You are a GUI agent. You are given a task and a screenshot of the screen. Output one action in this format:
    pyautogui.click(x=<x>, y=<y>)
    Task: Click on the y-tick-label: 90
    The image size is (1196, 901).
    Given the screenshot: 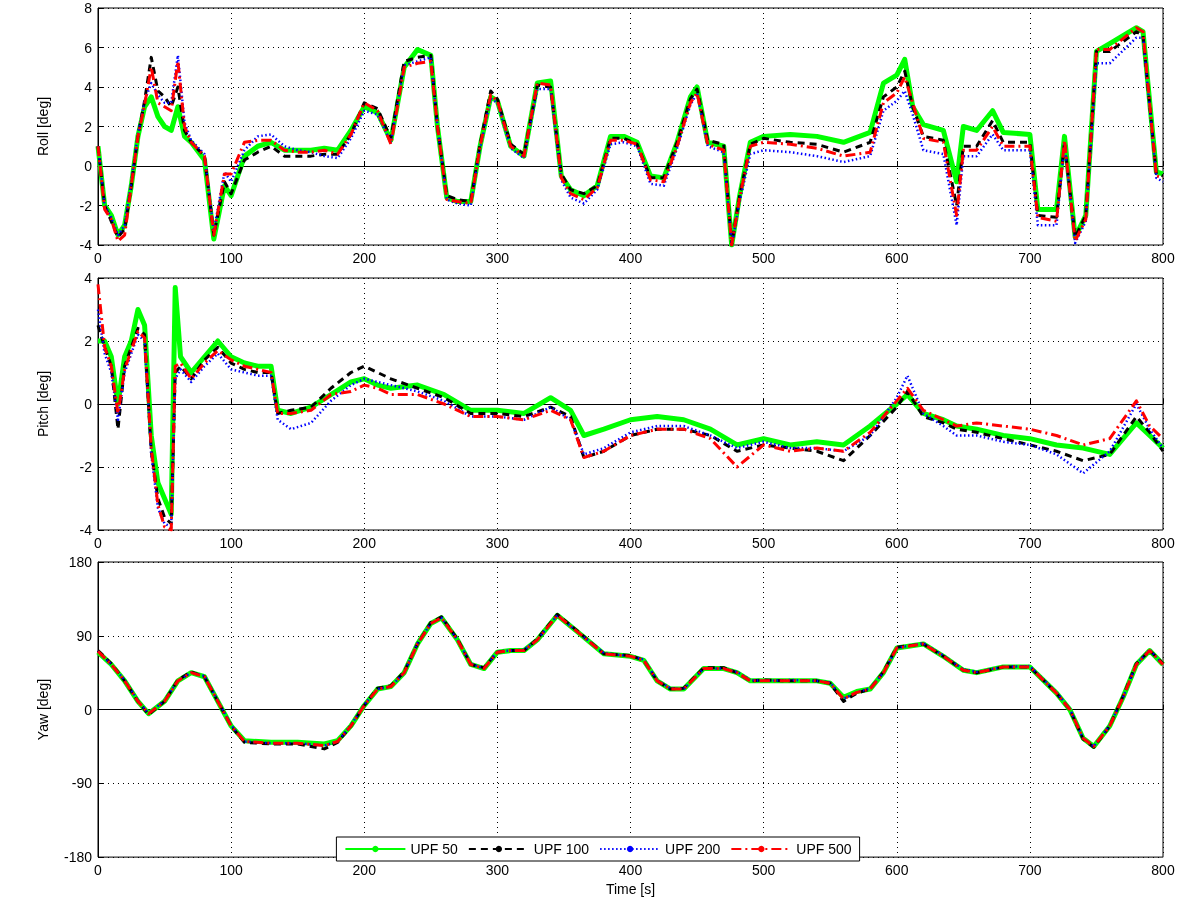 What is the action you would take?
    pyautogui.click(x=84, y=635)
    